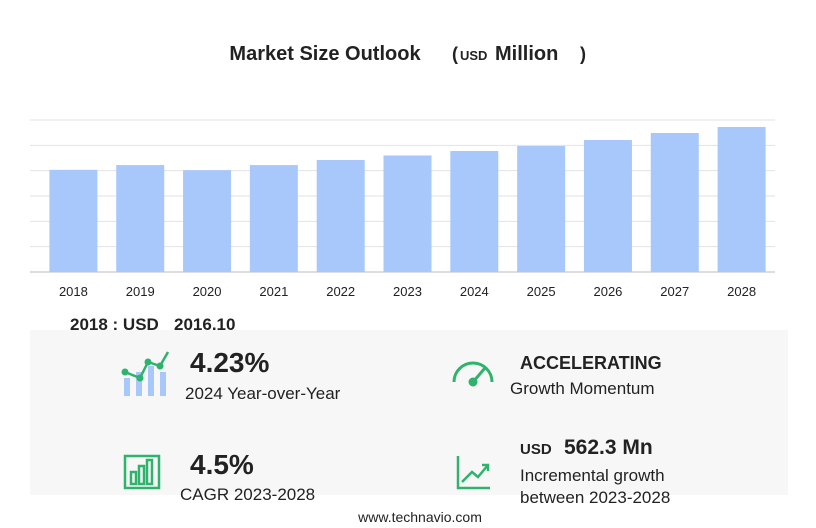  Describe the element at coordinates (607, 291) in the screenshot. I see `x-tick-label: 2026` at that location.